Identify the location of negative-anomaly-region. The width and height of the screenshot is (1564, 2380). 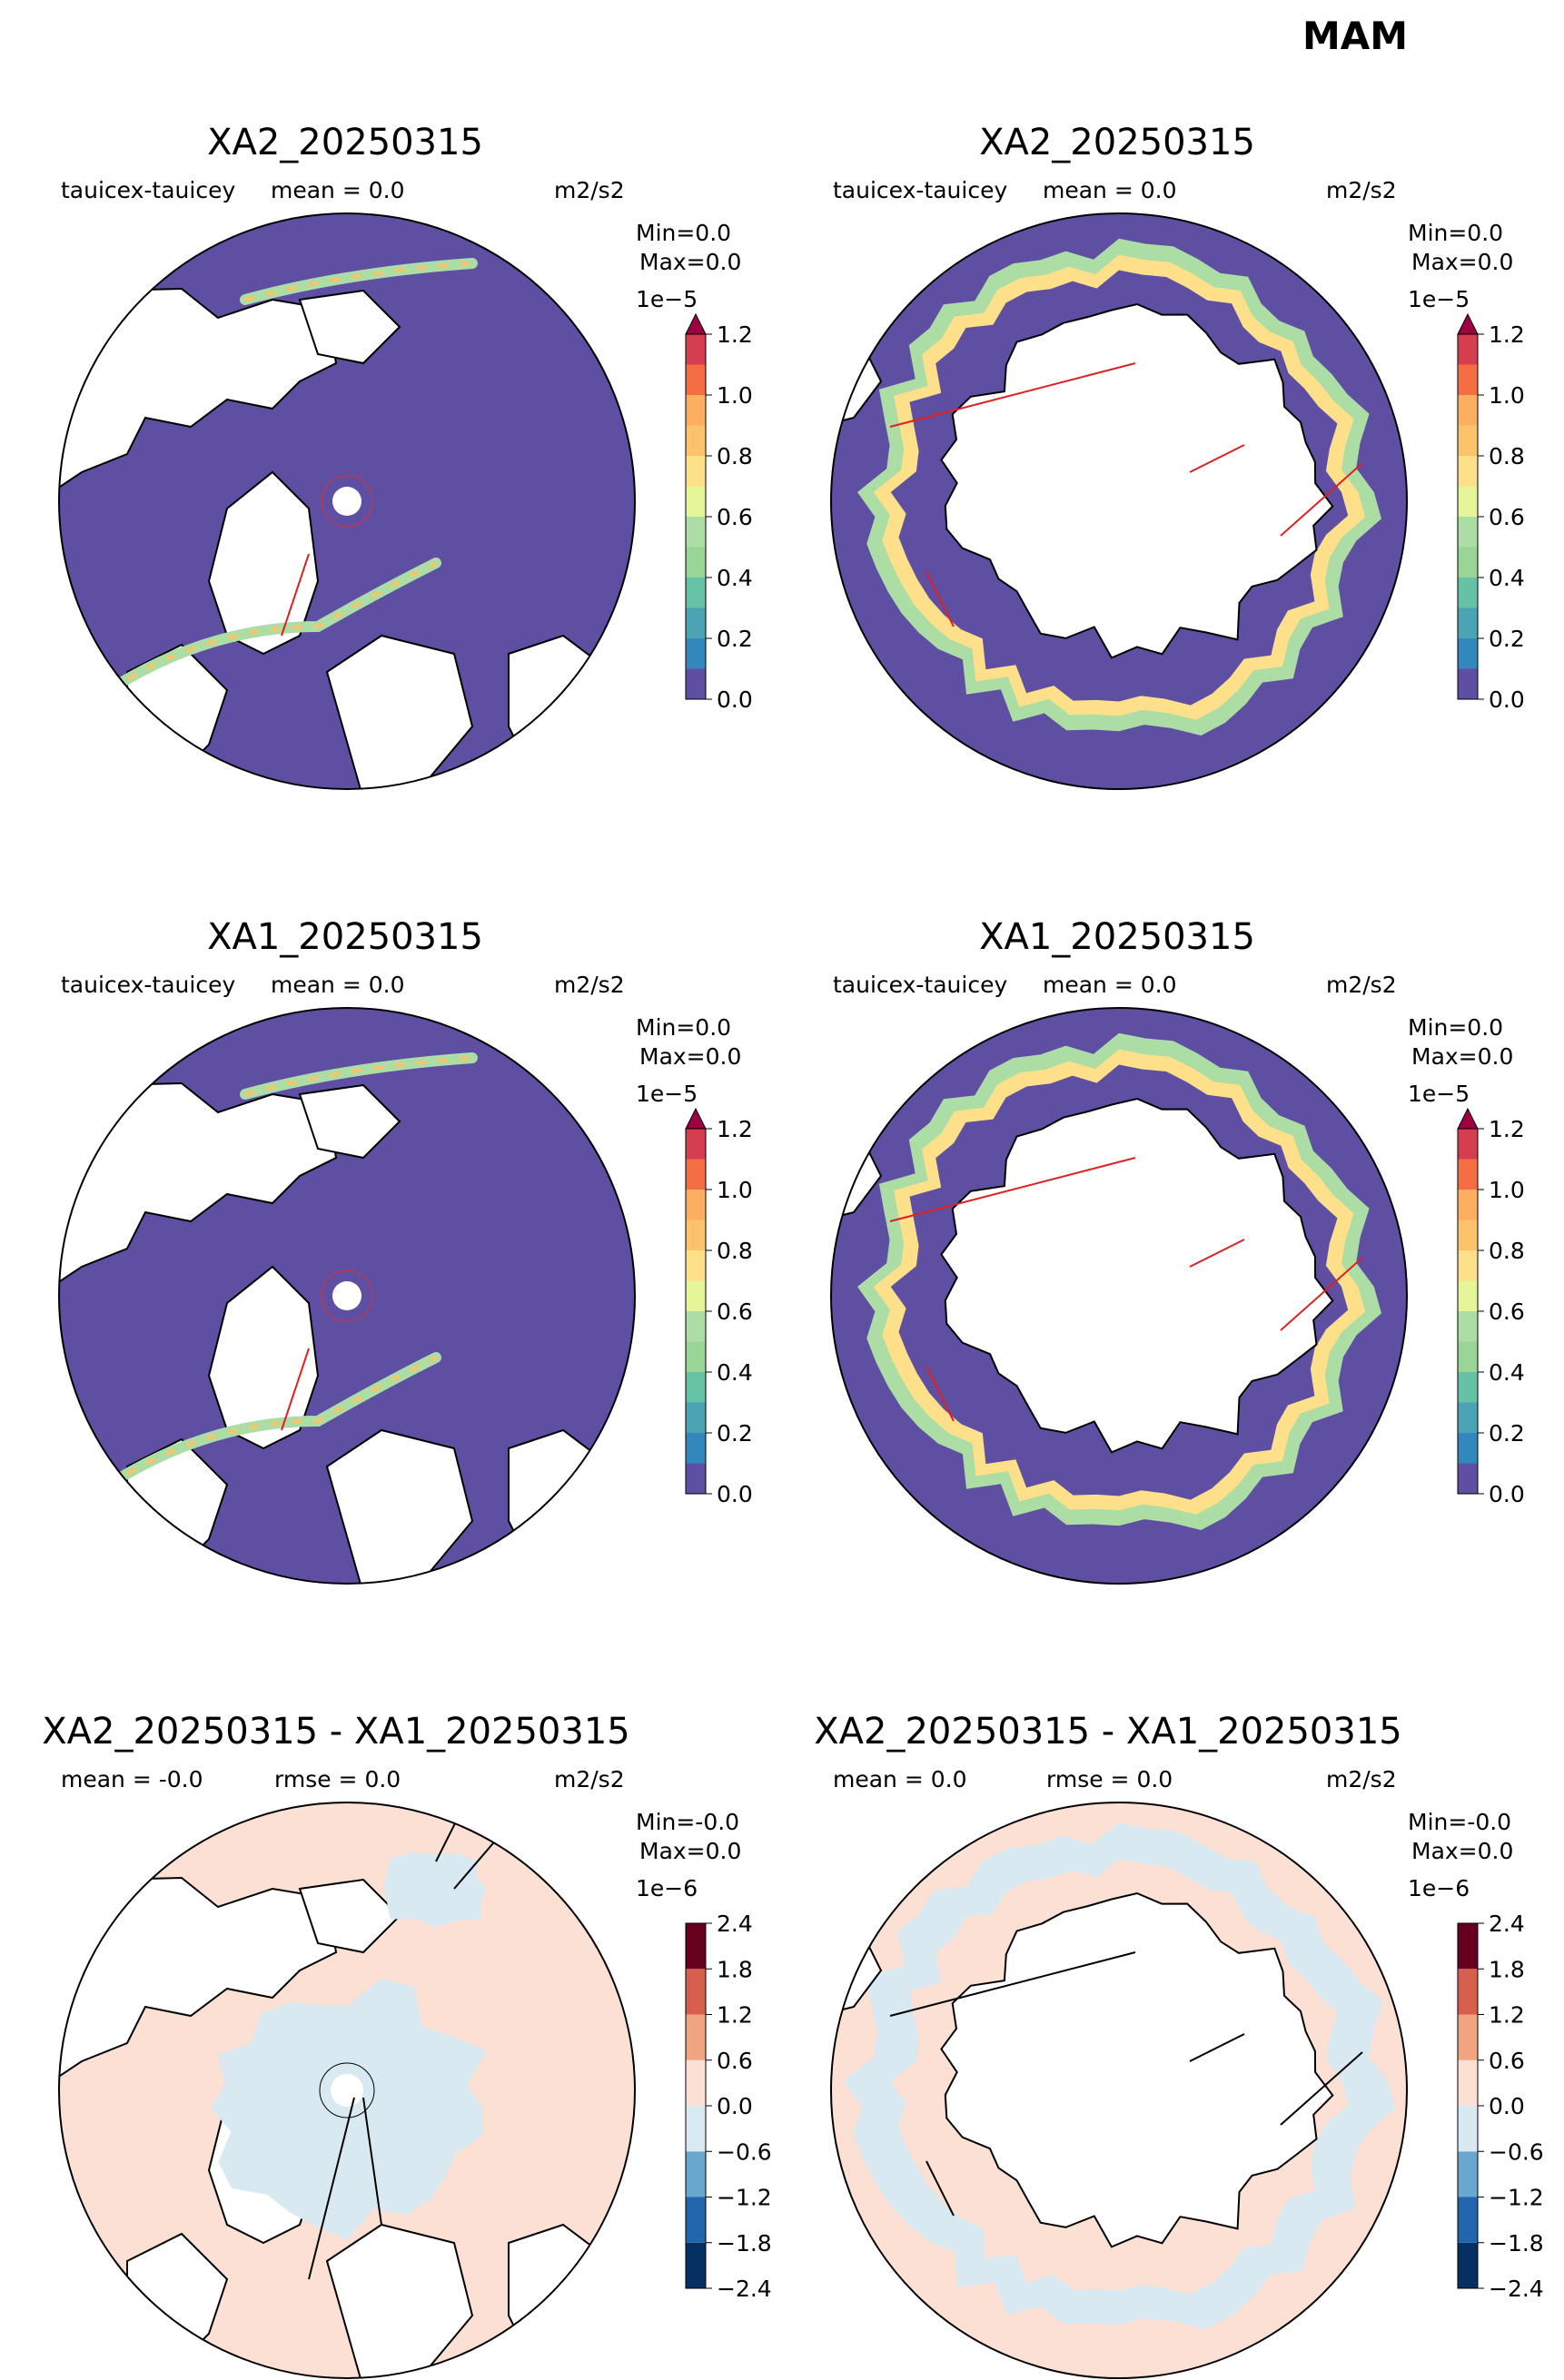
(435, 1890).